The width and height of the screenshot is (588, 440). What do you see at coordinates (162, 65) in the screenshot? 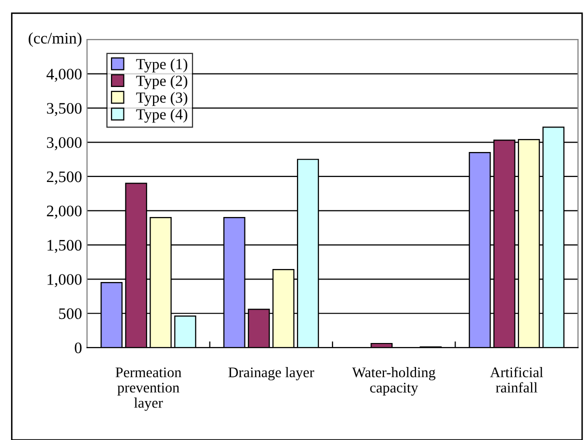
I see `legend-label: Type (1)` at bounding box center [162, 65].